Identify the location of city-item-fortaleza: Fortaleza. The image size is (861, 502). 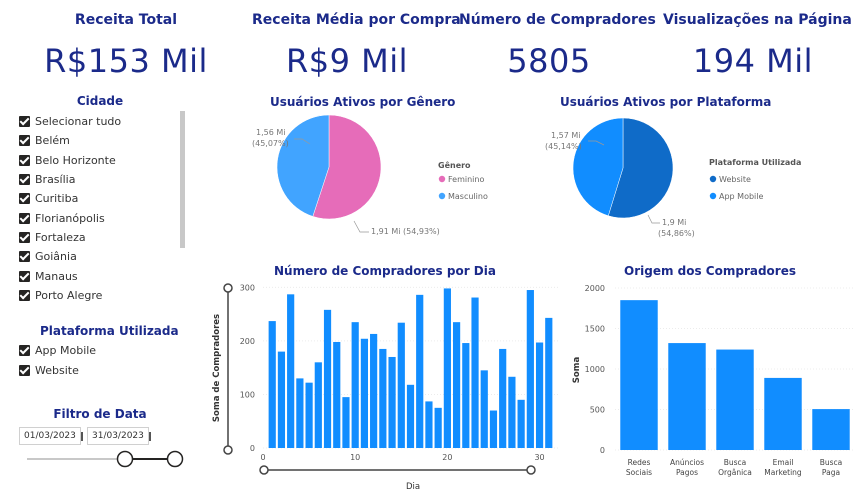
(52, 237).